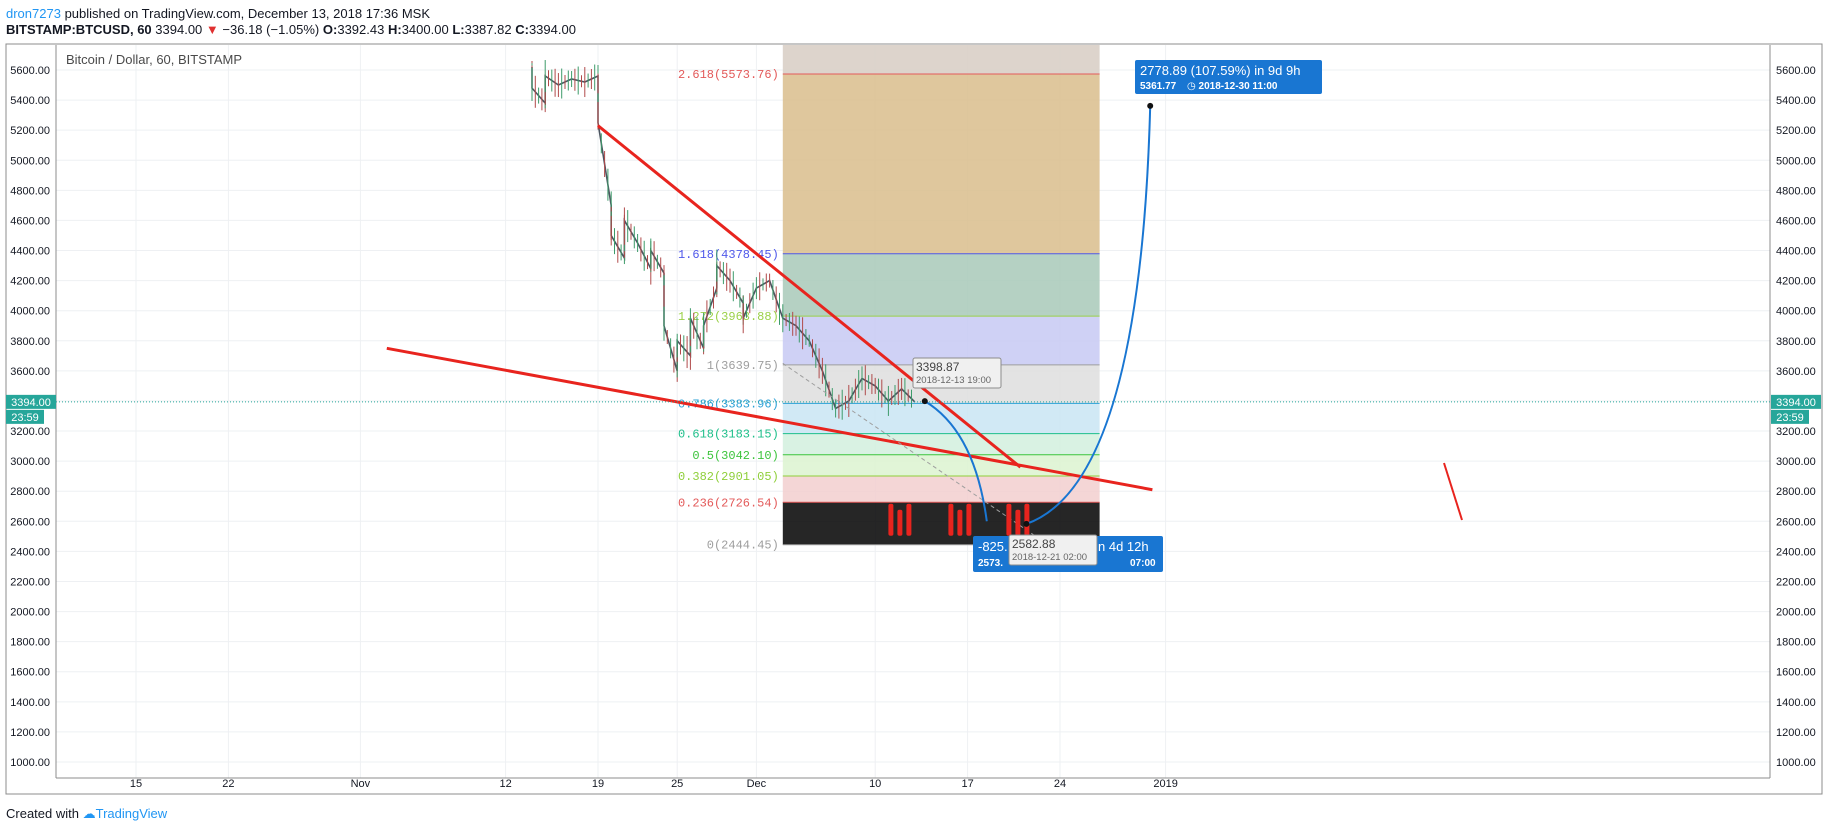 Image resolution: width=1828 pixels, height=831 pixels. I want to click on ohlc-o-label: O:, so click(330, 29).